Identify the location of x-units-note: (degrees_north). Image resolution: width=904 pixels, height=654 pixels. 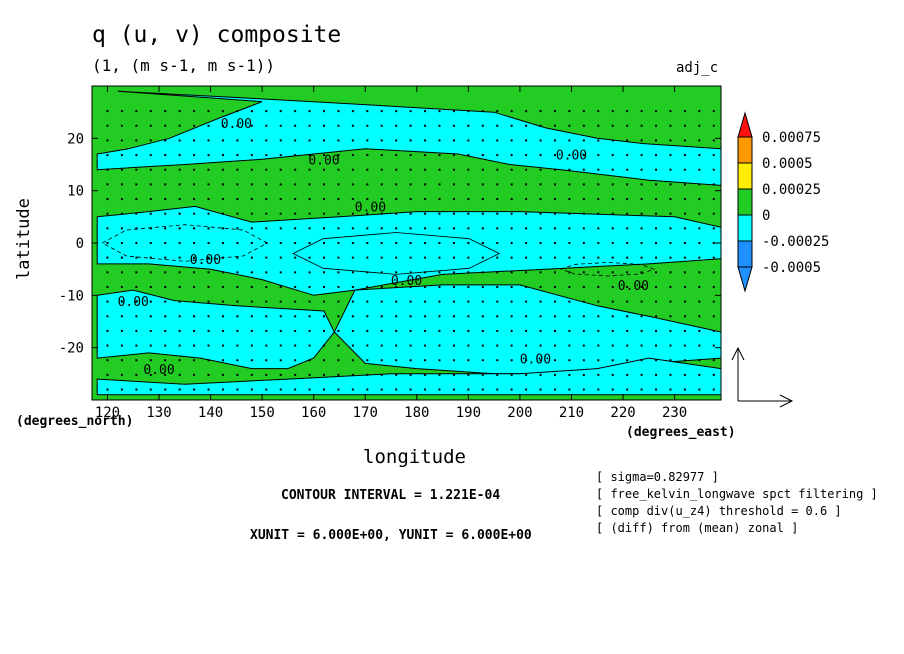
(75, 421).